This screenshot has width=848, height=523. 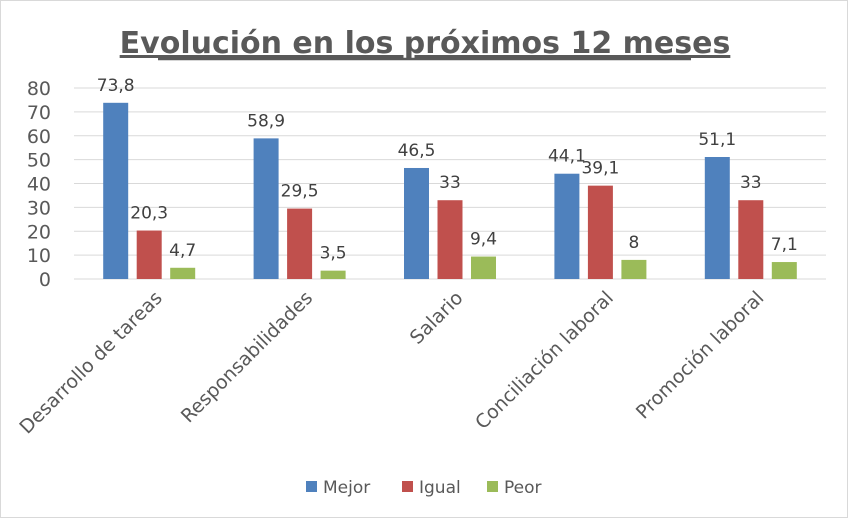 What do you see at coordinates (567, 157) in the screenshot?
I see `data-label: 44,1` at bounding box center [567, 157].